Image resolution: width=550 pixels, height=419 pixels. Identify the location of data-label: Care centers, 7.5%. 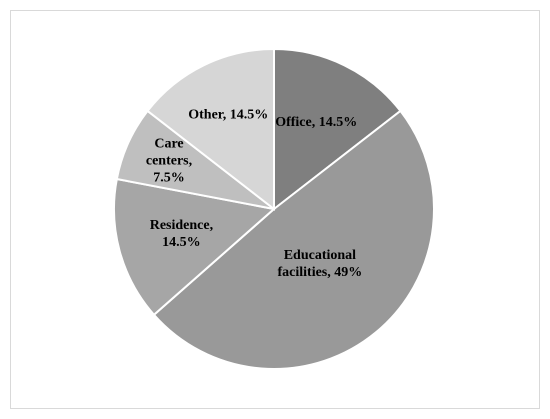
(169, 161).